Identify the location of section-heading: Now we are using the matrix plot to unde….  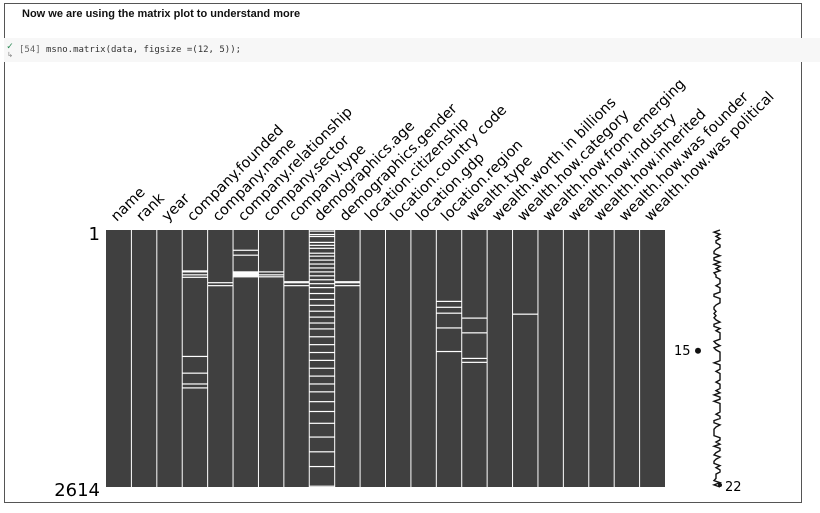
(161, 14).